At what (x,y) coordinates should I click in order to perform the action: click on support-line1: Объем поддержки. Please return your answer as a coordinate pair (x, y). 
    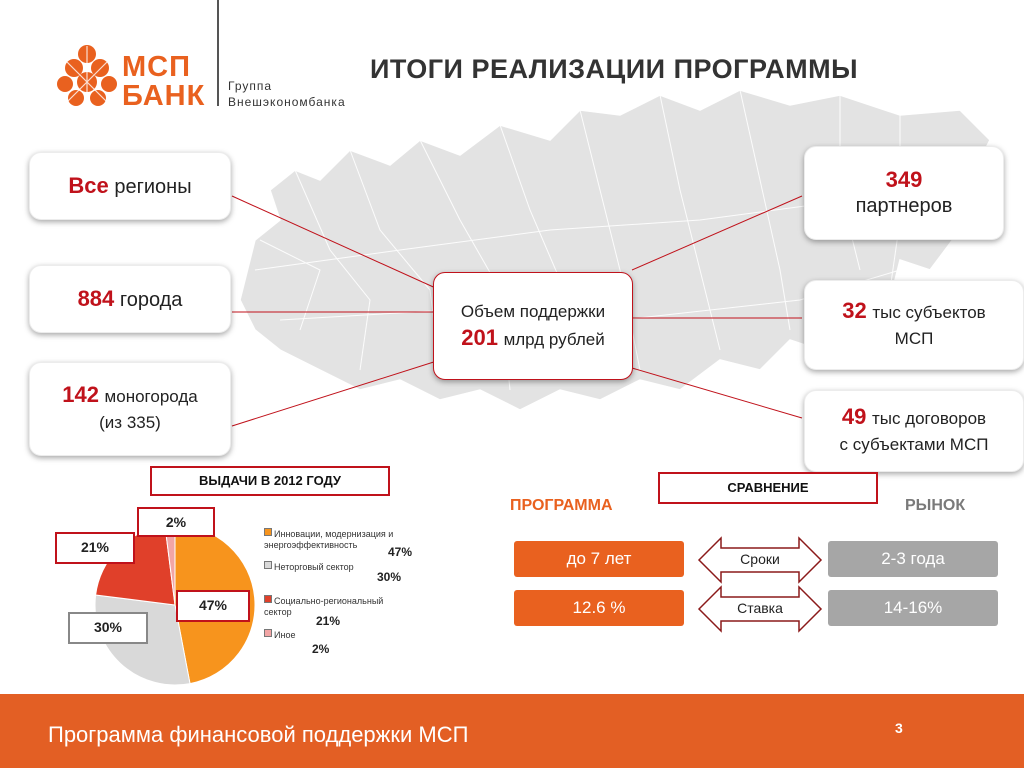
    Looking at the image, I should click on (533, 311).